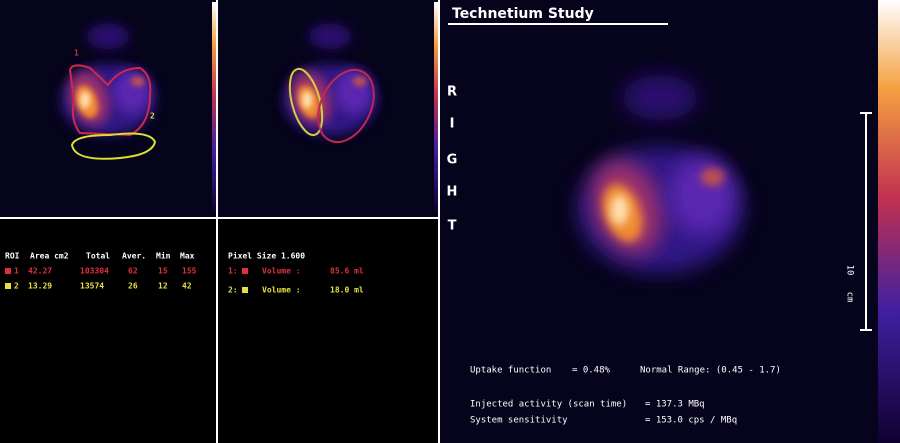 Image resolution: width=900 pixels, height=443 pixels. I want to click on orientation-letter: I, so click(452, 124).